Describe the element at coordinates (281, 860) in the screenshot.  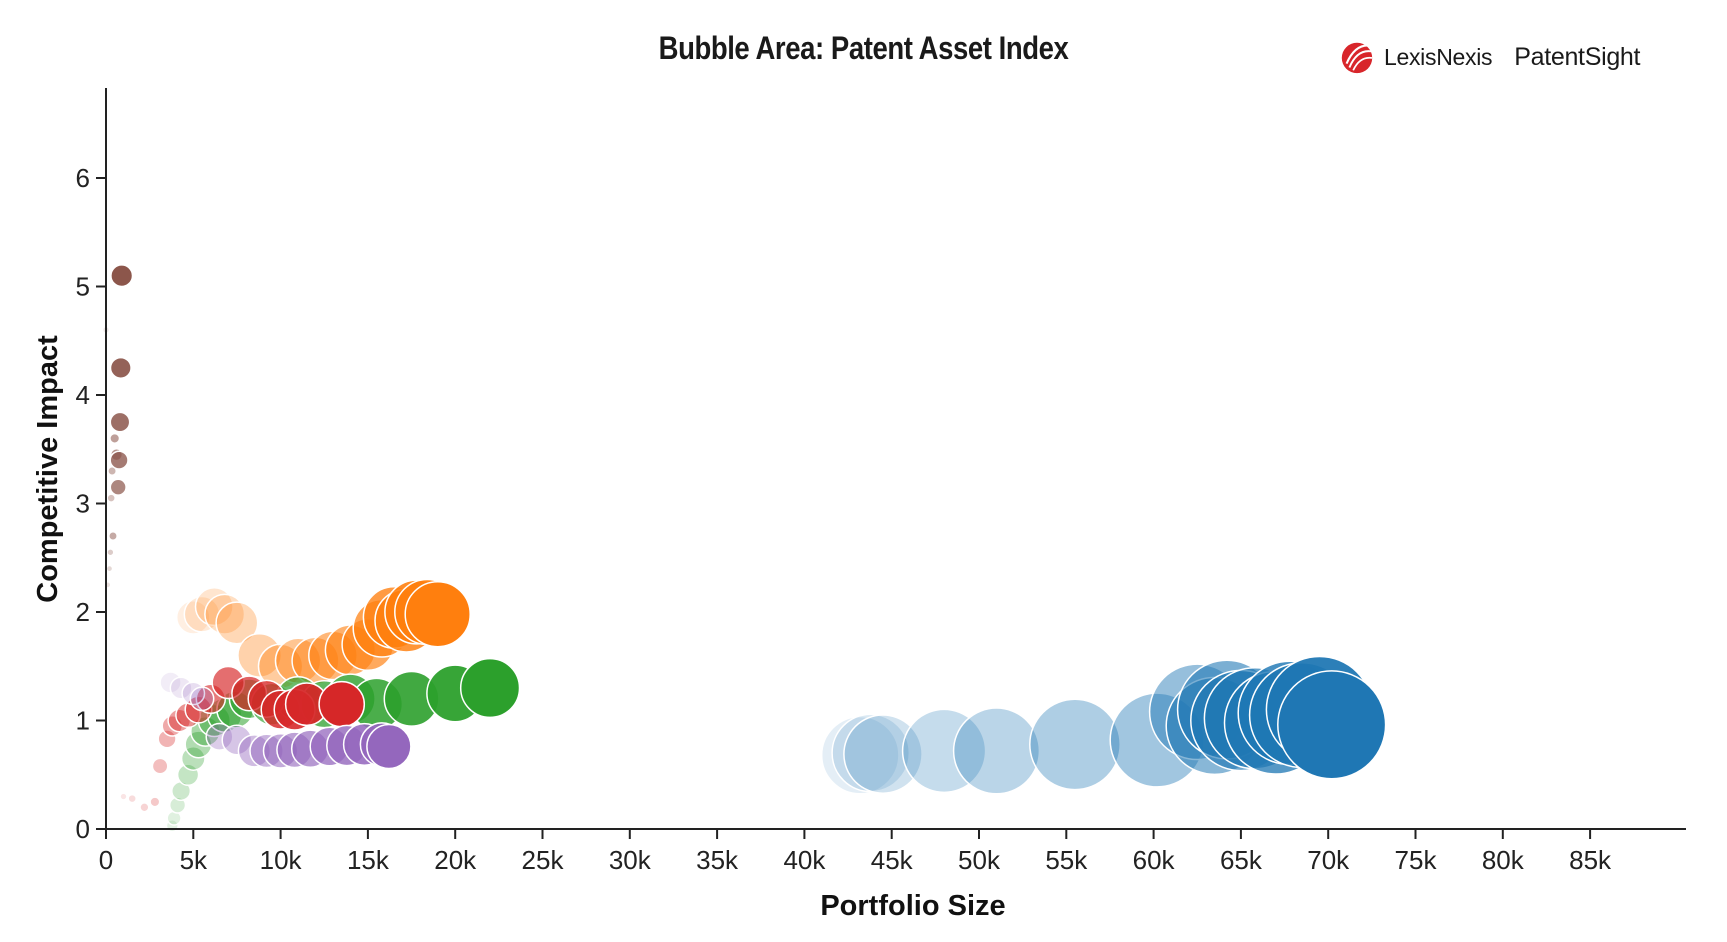
I see `x-tick-label: 10k` at that location.